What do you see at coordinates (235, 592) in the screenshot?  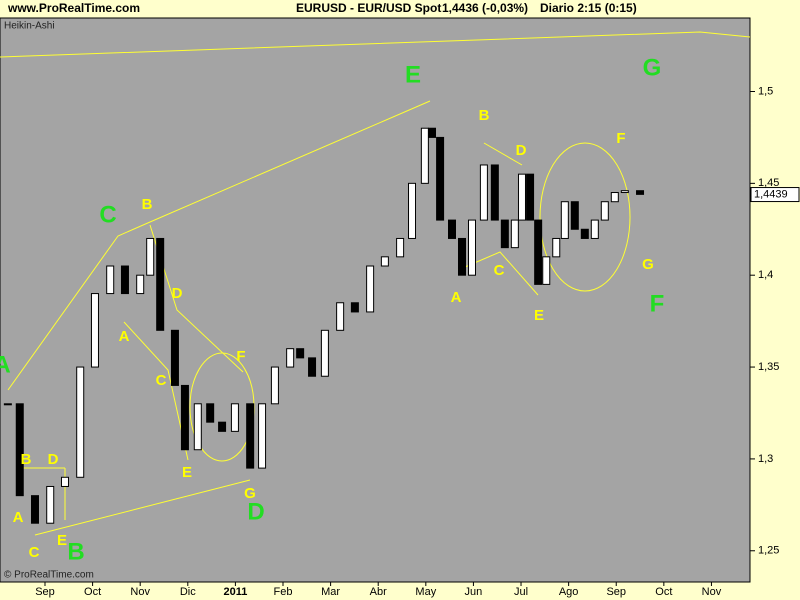 I see `x-tick-label: 2011` at bounding box center [235, 592].